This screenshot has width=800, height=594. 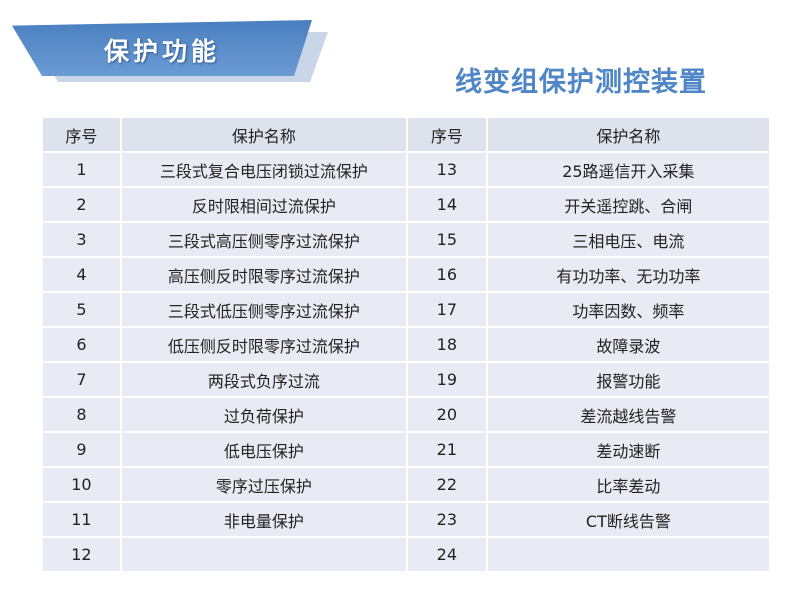 I want to click on index-cell: 6, so click(x=81, y=344).